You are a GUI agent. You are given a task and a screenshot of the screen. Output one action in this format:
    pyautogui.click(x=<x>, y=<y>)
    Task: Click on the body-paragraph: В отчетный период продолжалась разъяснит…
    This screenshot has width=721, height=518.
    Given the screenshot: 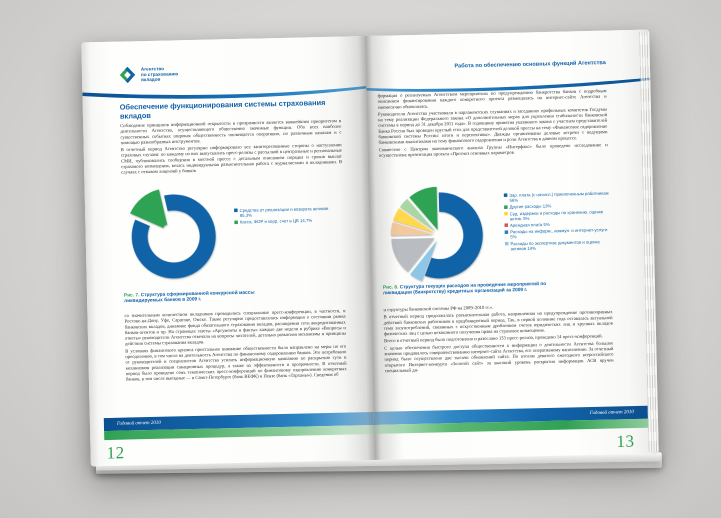 What is the action you would take?
    pyautogui.click(x=498, y=323)
    